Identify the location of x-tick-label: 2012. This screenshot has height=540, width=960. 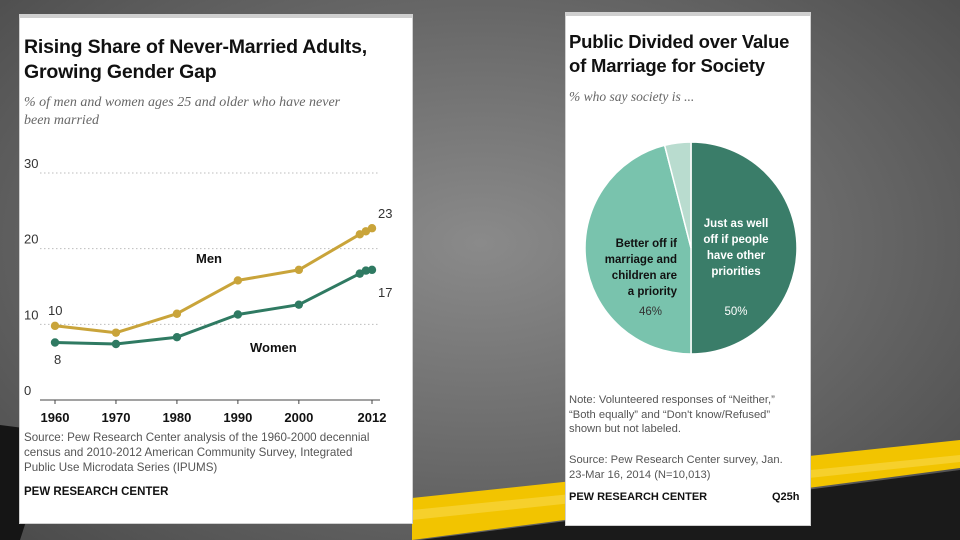
(372, 417).